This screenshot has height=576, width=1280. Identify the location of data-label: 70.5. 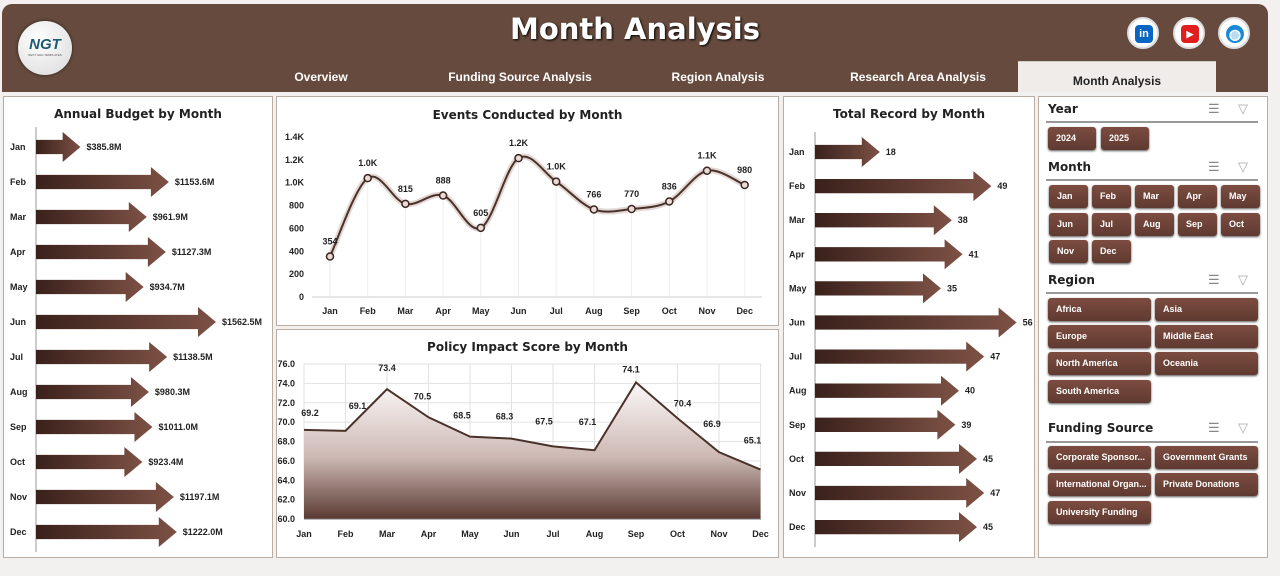
(423, 396).